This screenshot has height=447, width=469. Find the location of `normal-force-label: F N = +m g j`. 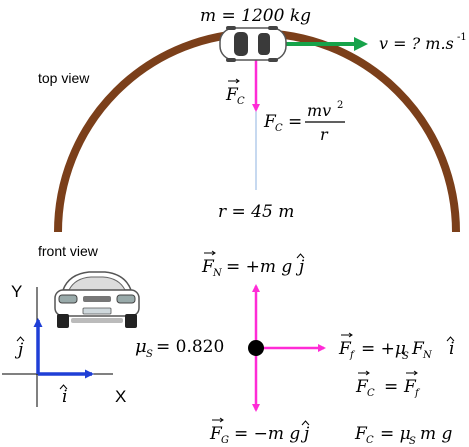

normal-force-label: F N = +m g j is located at coordinates (253, 264).